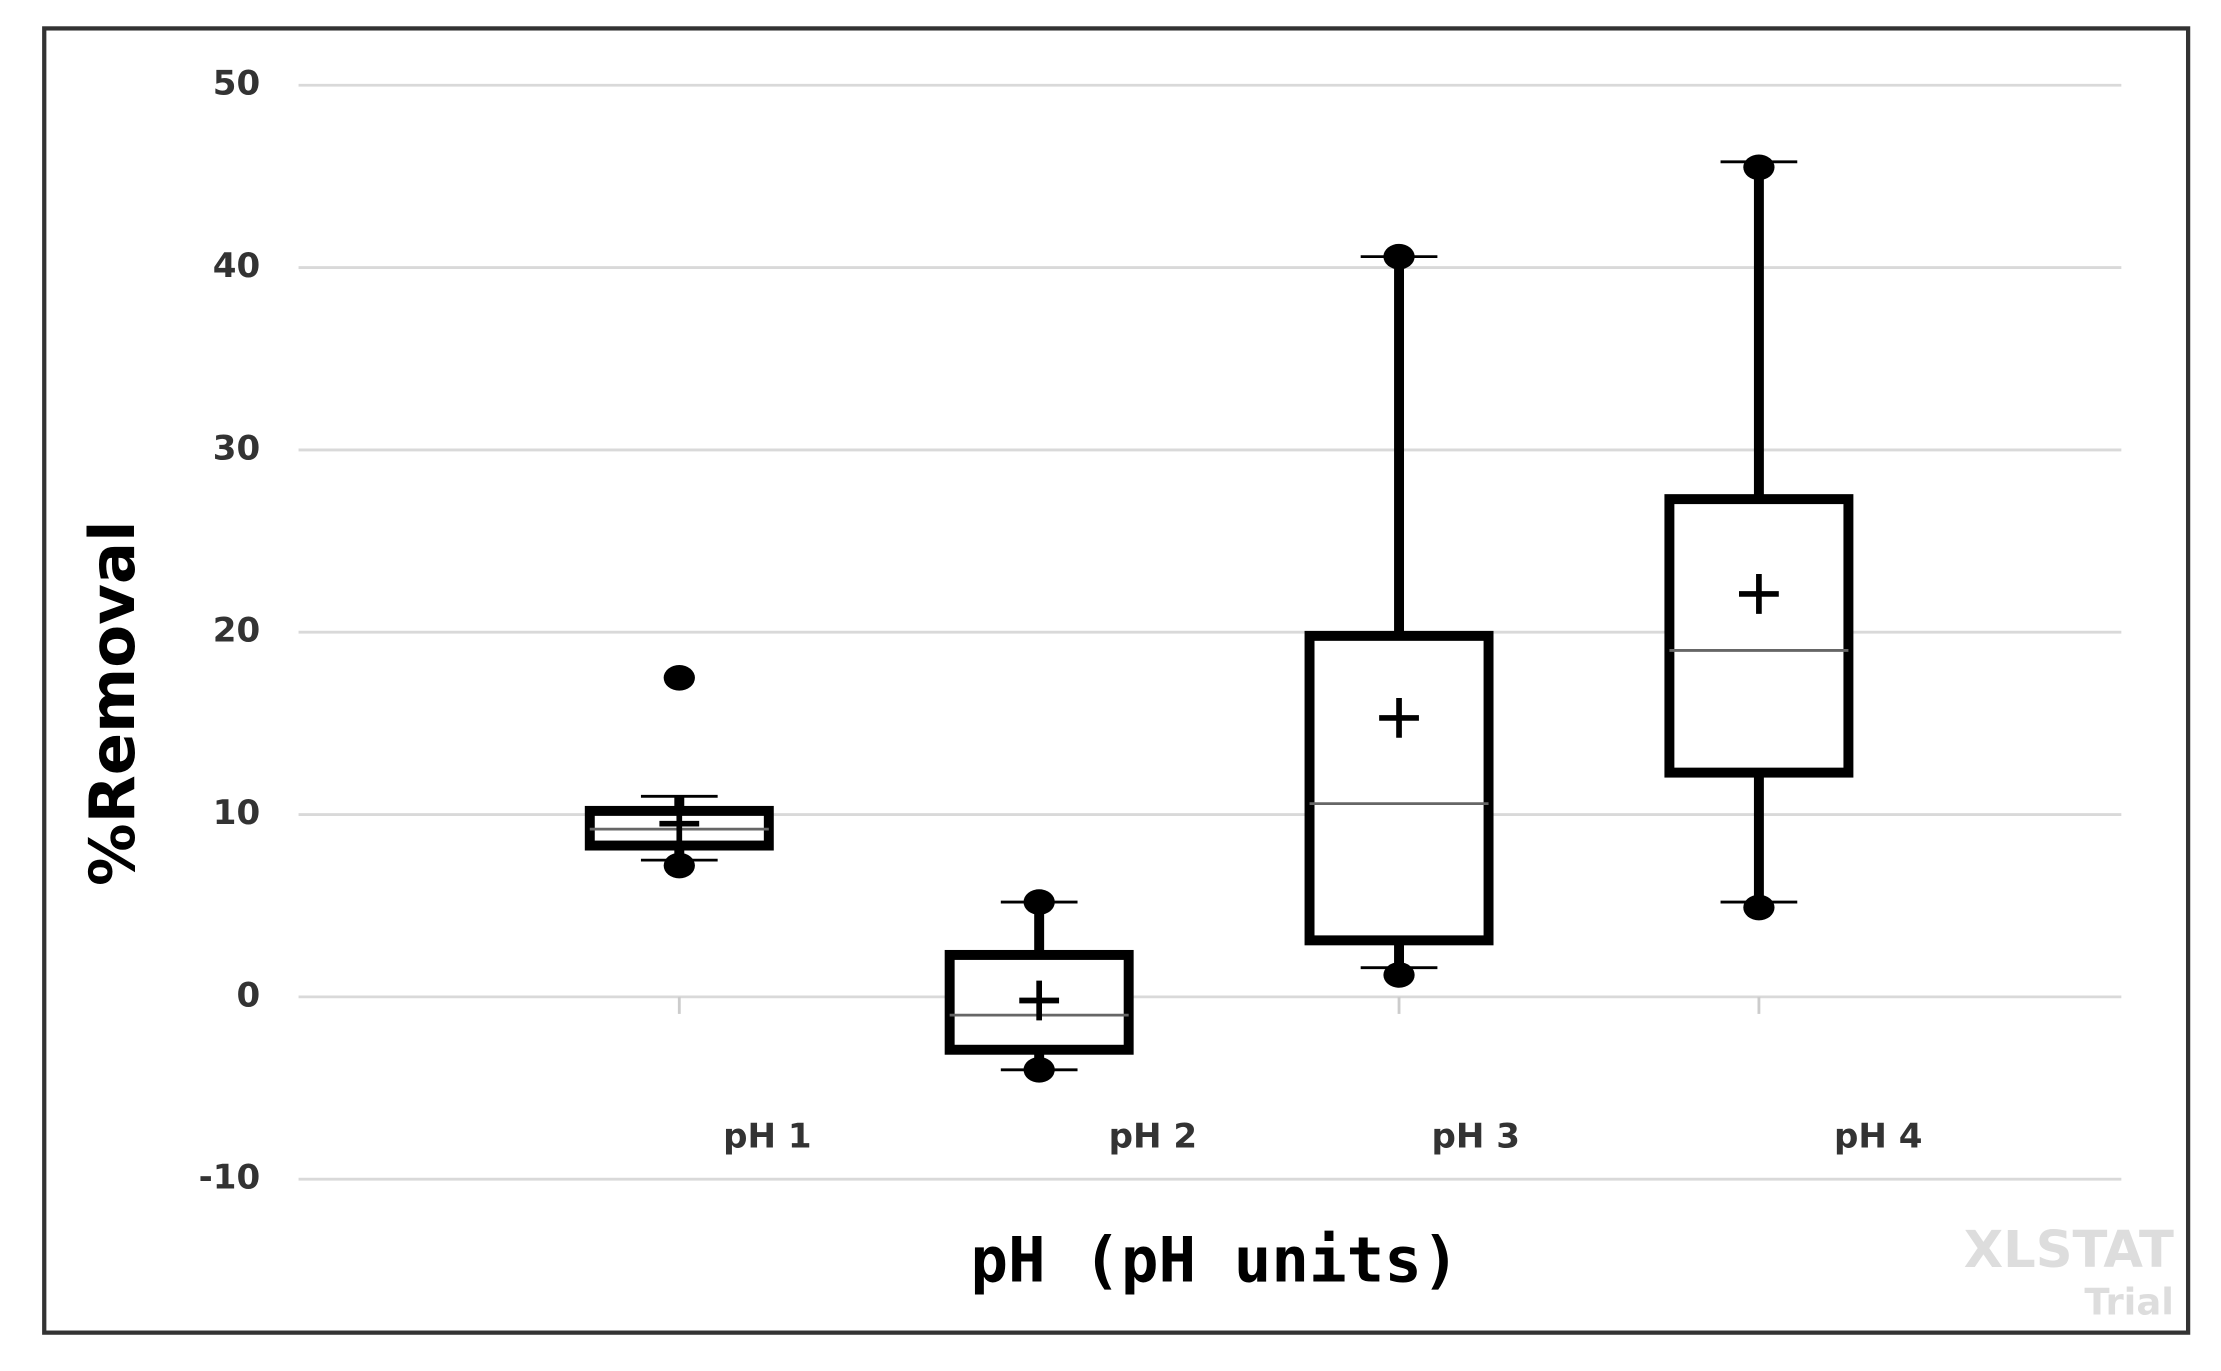 The image size is (2221, 1371). Describe the element at coordinates (1153, 1137) in the screenshot. I see `x-tick-label: pH 2` at that location.